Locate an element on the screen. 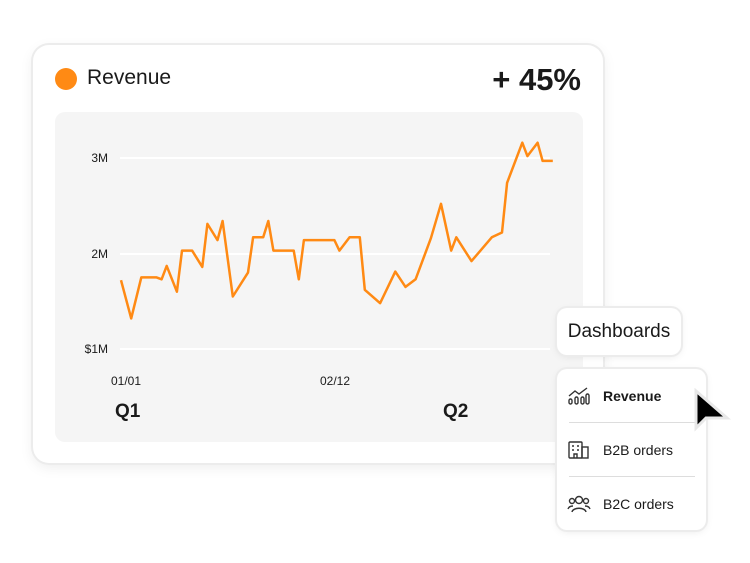  menu-item-b2c-orders: B2C orders is located at coordinates (631, 504).